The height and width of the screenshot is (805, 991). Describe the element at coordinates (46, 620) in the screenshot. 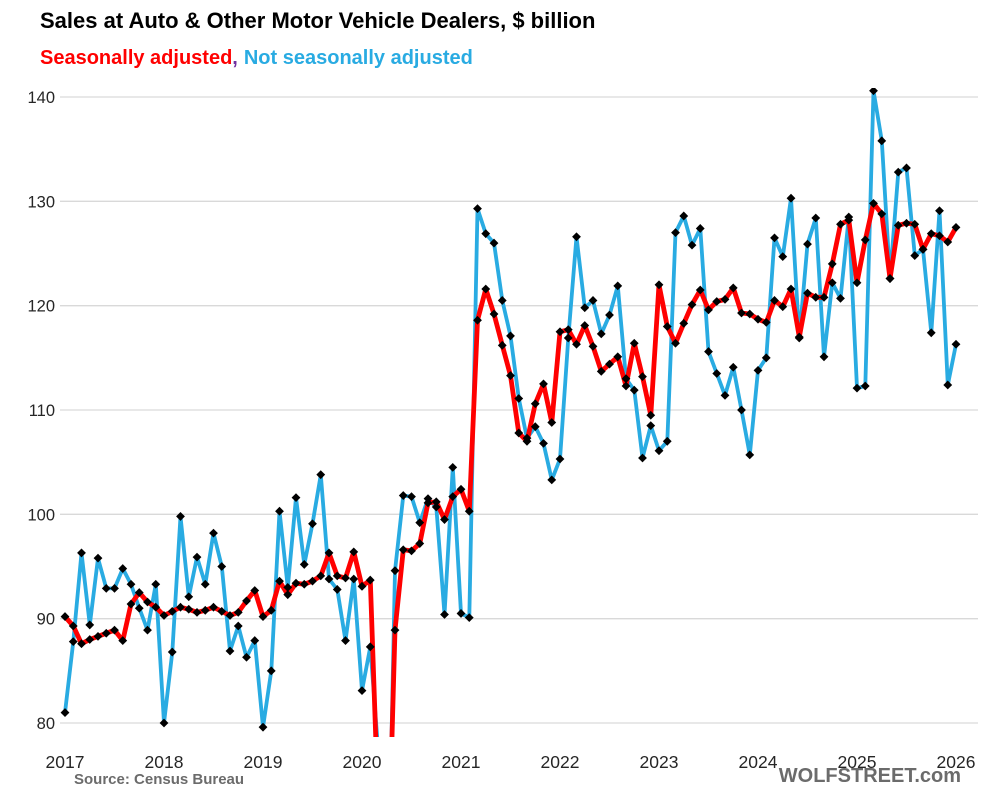

I see `y-tick-label: 90` at that location.